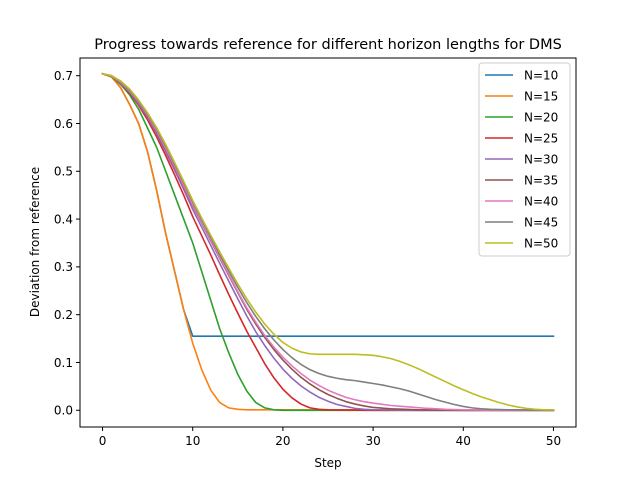 This screenshot has height=480, width=640. What do you see at coordinates (63, 76) in the screenshot?
I see `y-tick-label: 0.7` at bounding box center [63, 76].